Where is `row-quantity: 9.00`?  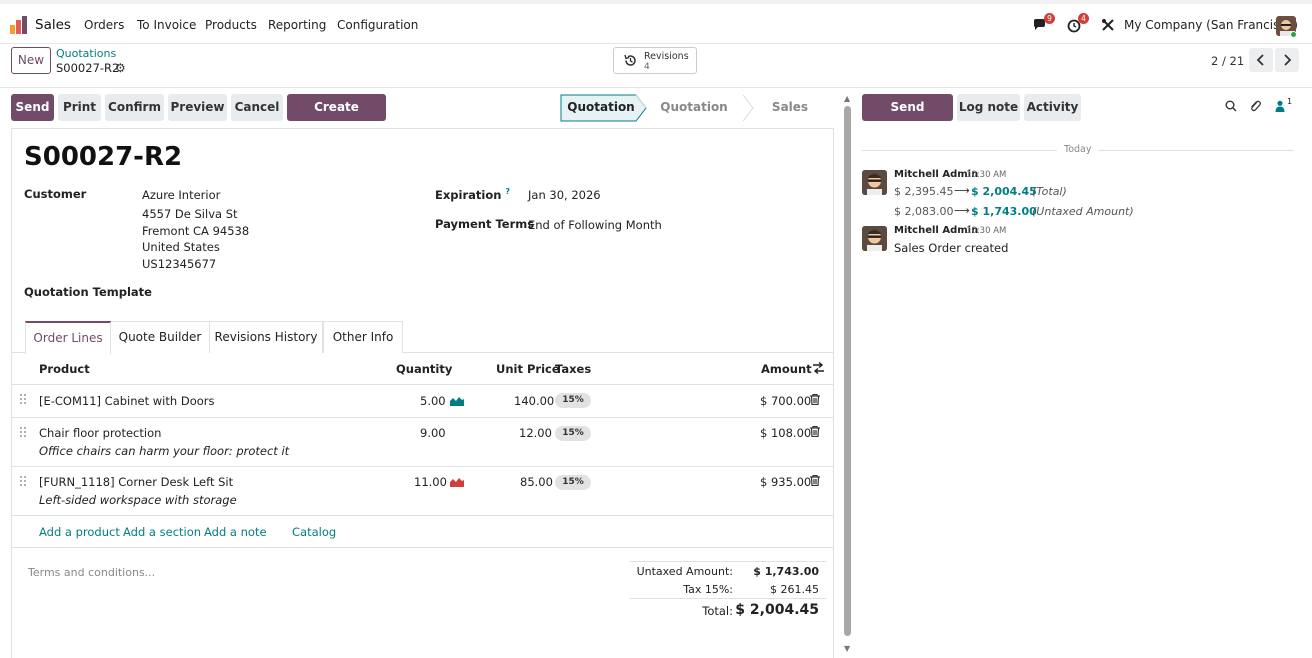
row-quantity: 9.00 is located at coordinates (433, 433).